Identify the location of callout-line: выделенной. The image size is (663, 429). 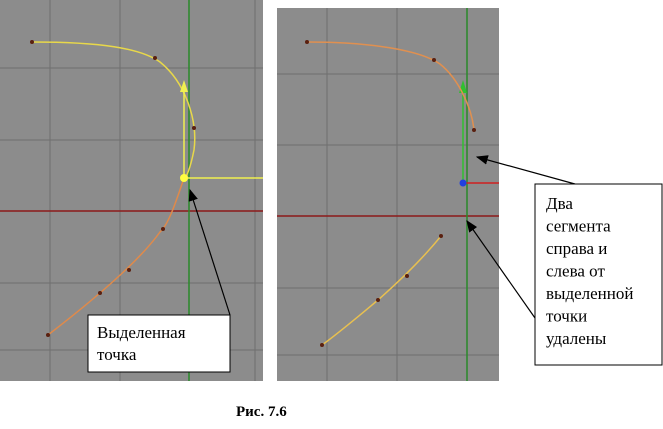
(589, 293).